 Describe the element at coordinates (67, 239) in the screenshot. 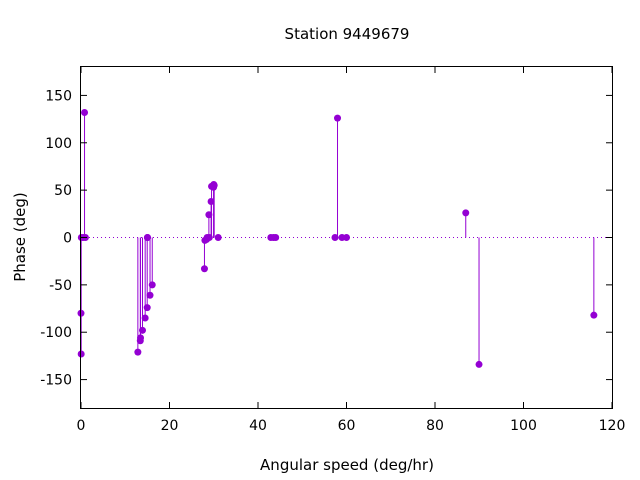

I see `y-tick-label: 0` at that location.